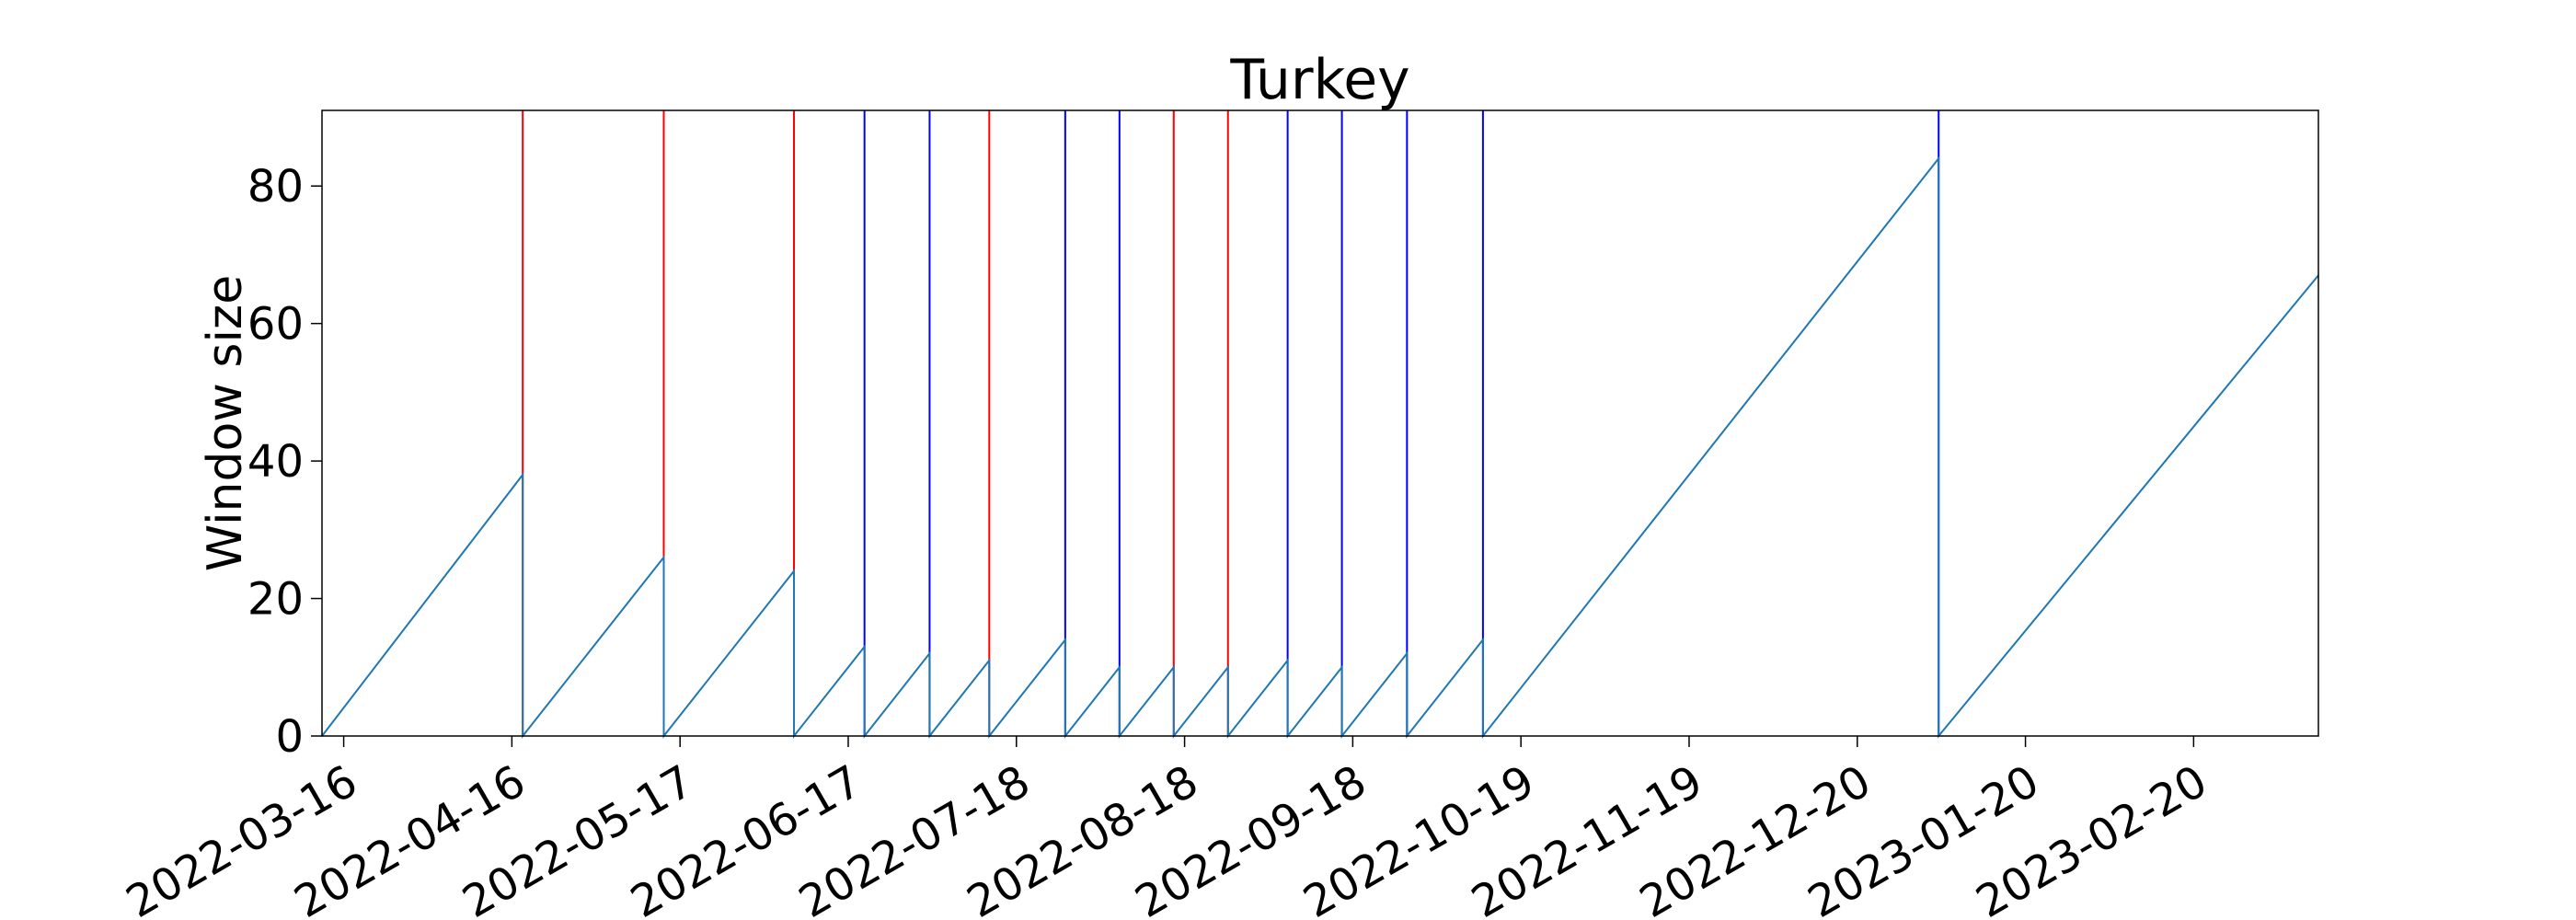 The image size is (2576, 920). I want to click on y-axis-label: Window size, so click(225, 423).